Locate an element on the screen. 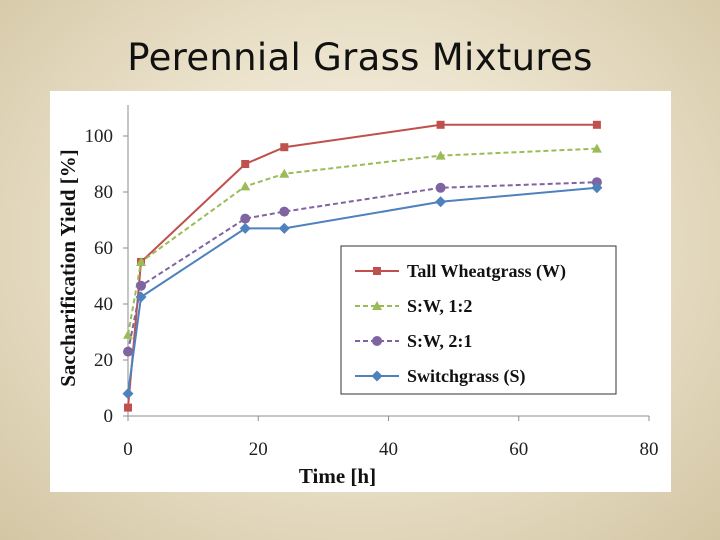 The width and height of the screenshot is (720, 540). x-axis-title: Time [h] is located at coordinates (337, 476).